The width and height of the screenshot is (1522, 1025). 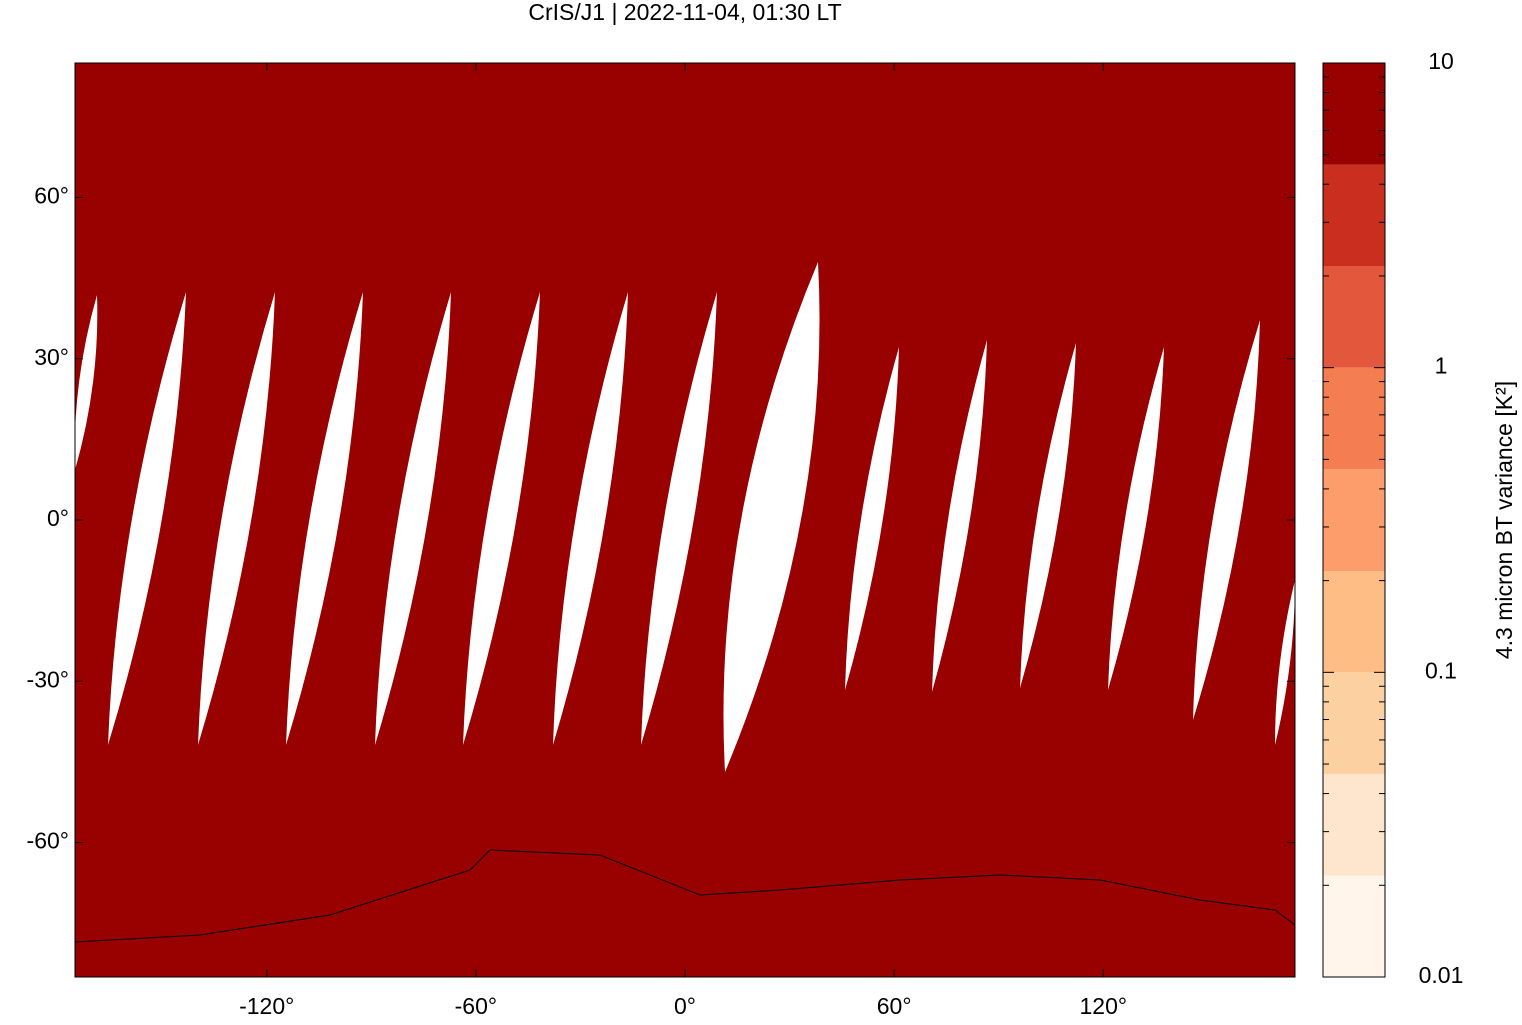 I want to click on x-tick-label: -60°, so click(x=476, y=1006).